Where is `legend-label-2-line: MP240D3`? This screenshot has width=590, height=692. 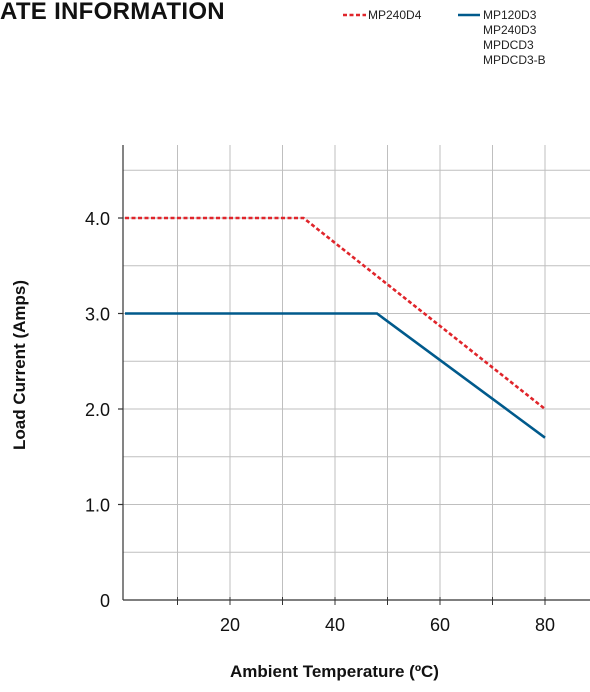
legend-label-2-line: MP240D3 is located at coordinates (510, 30).